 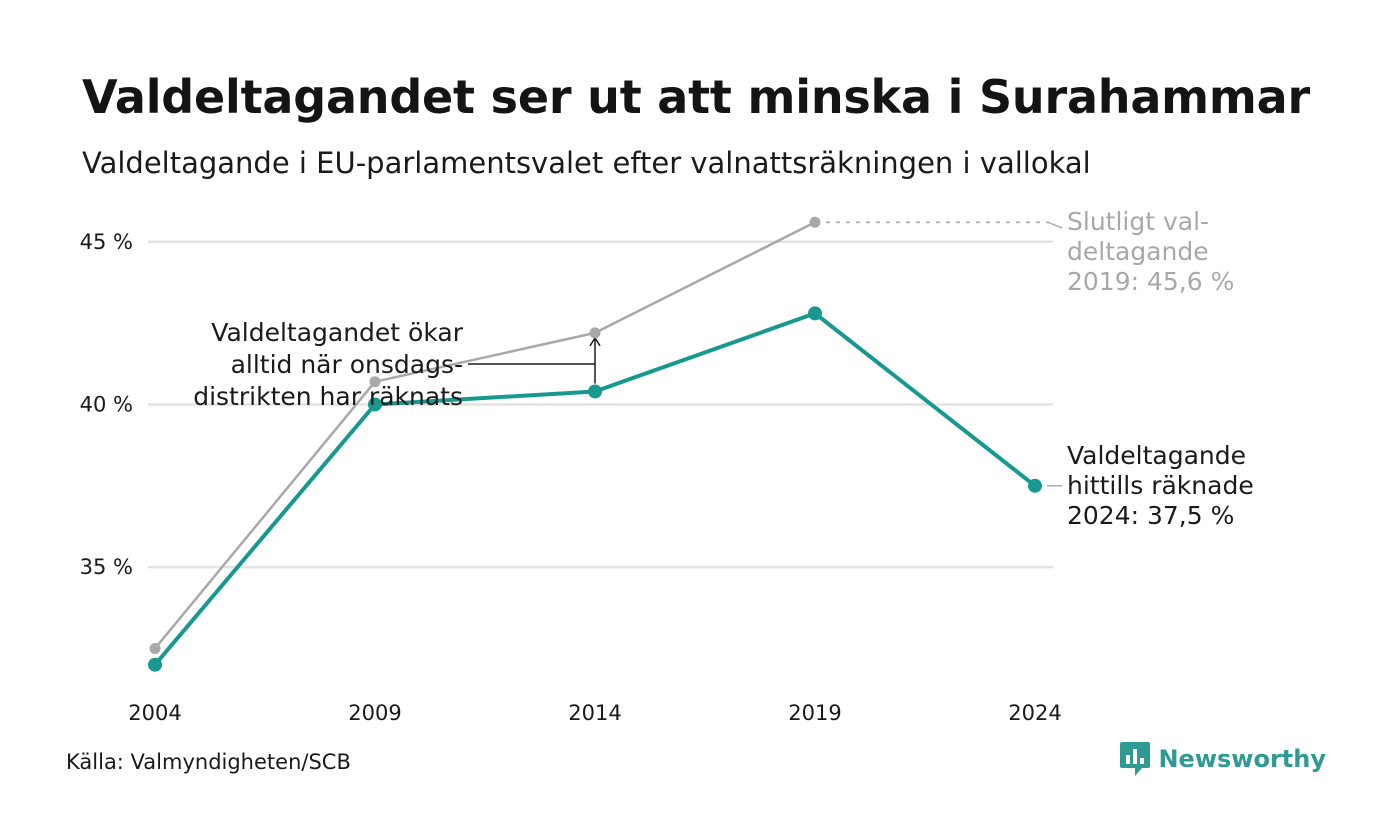 I want to click on annotation-current-2024: Valdeltagande, so click(x=1156, y=455).